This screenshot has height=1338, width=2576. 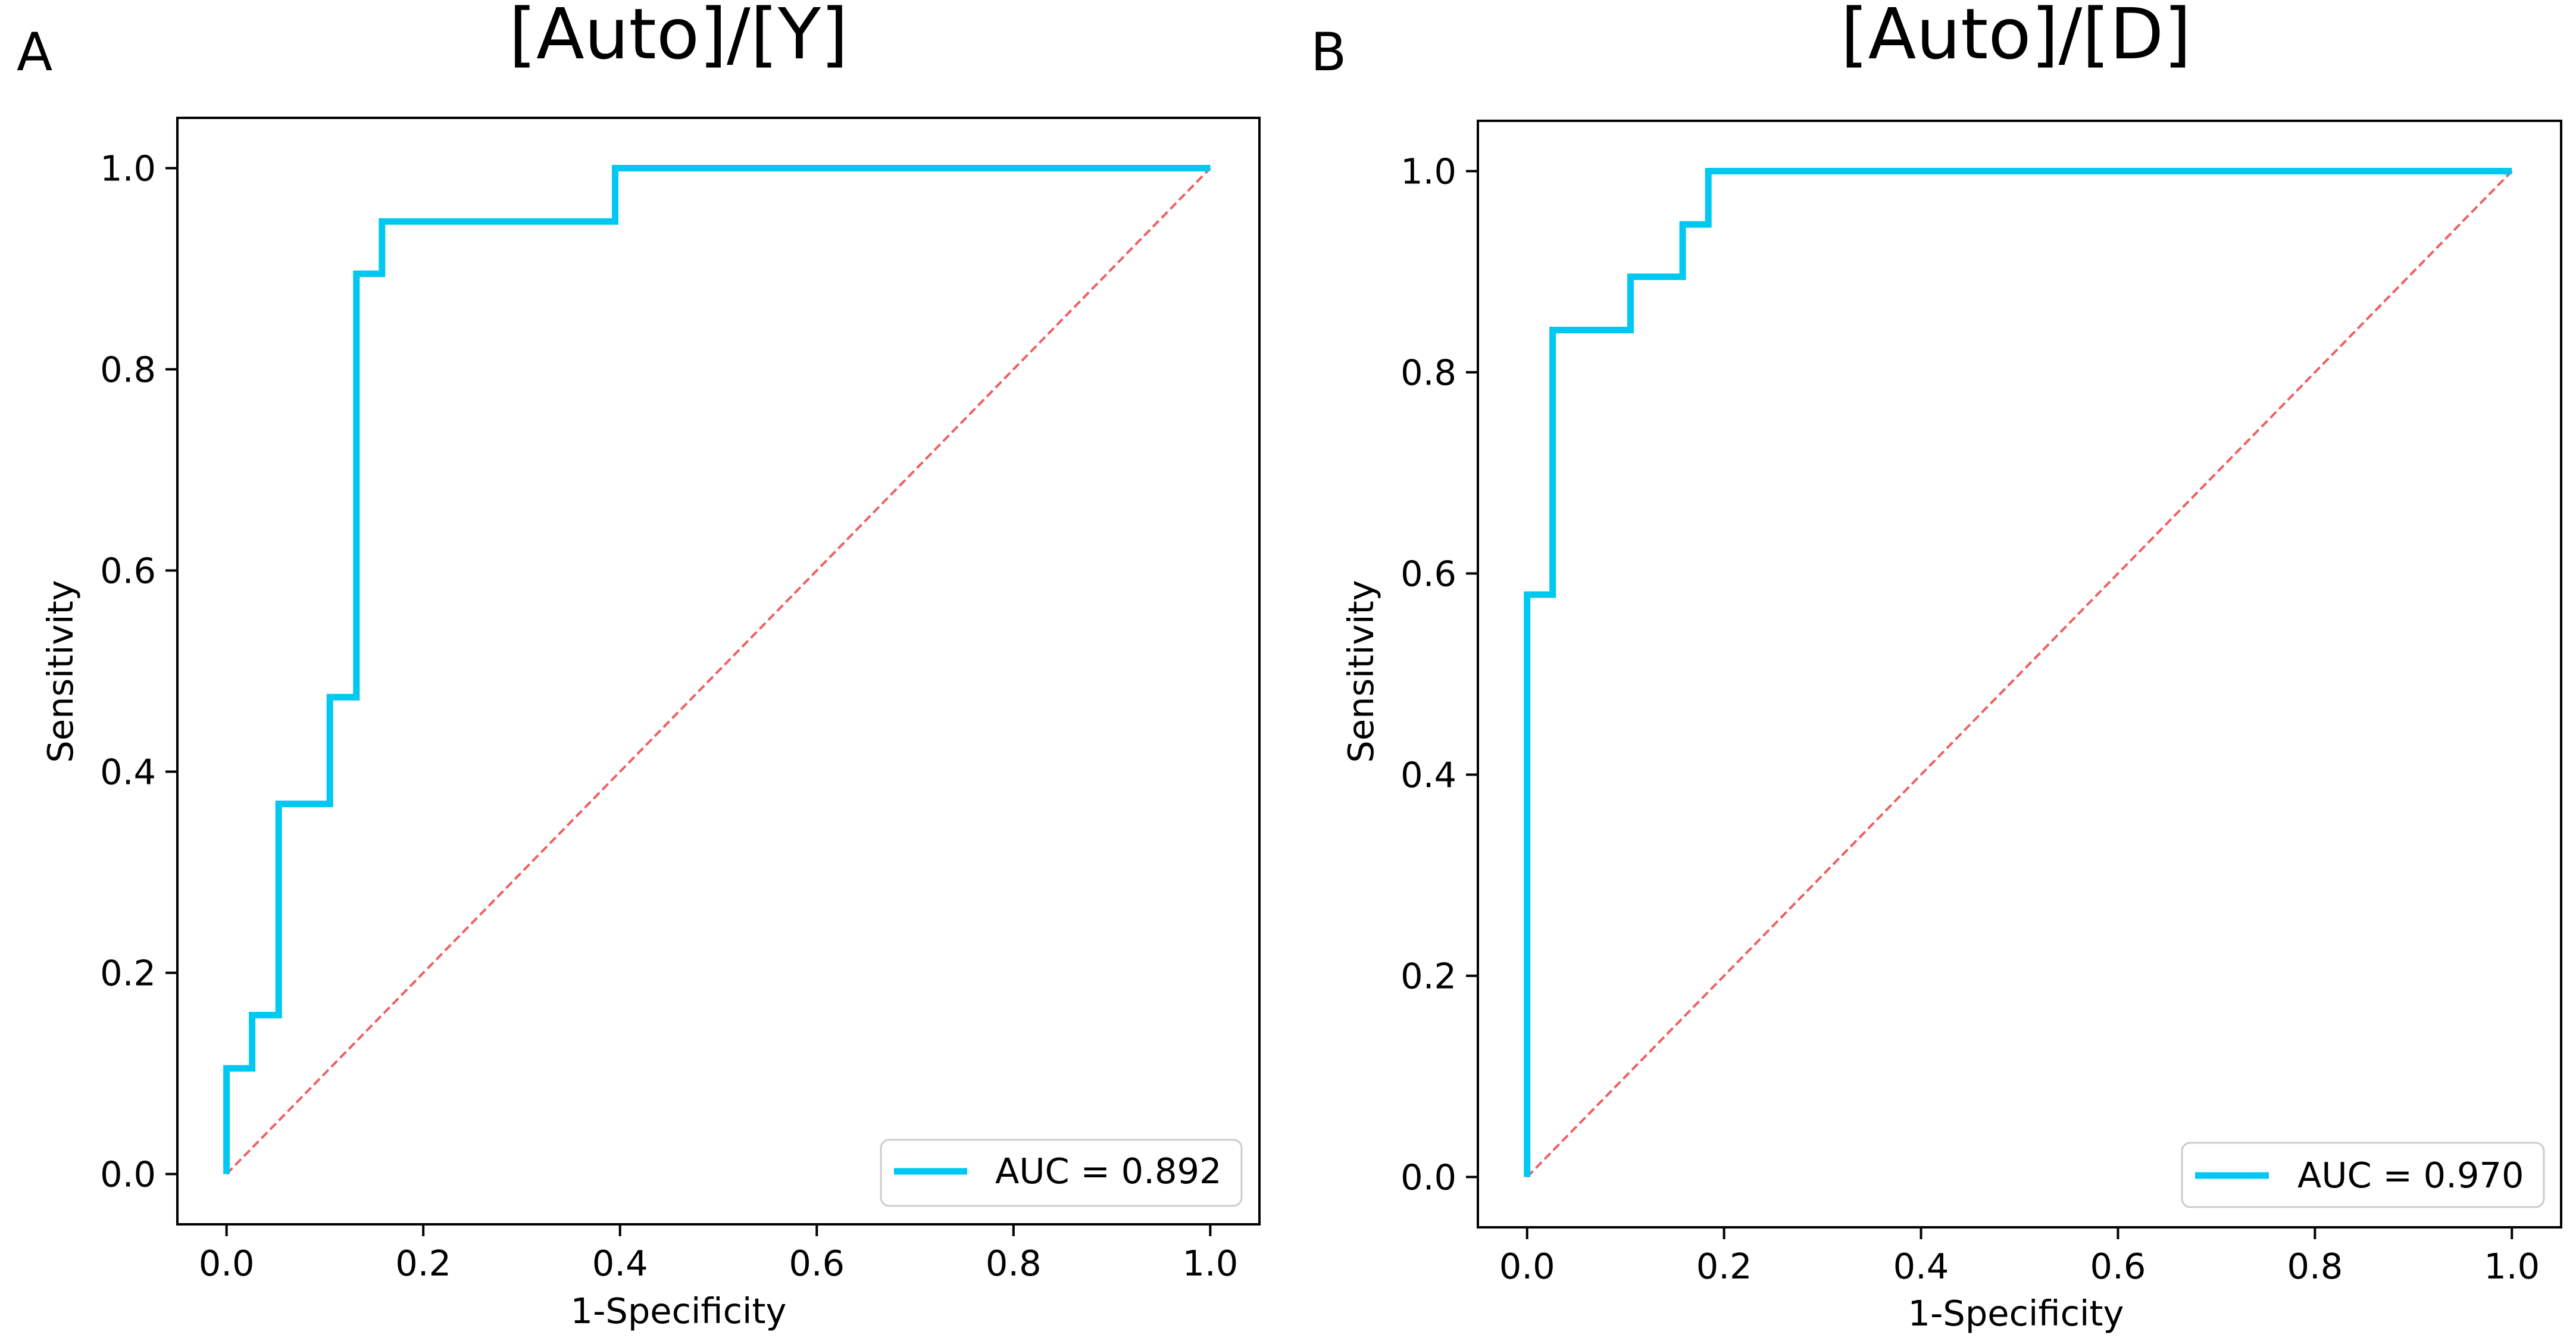 I want to click on panel-label: B, so click(x=1328, y=52).